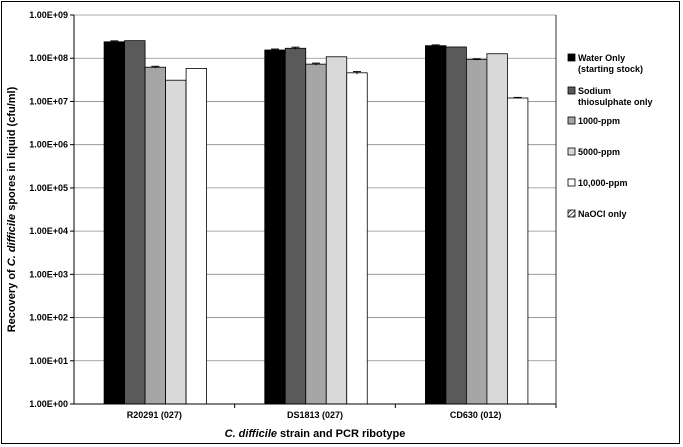 This screenshot has height=447, width=683. What do you see at coordinates (48, 361) in the screenshot?
I see `y-tick-label: 1.00E+01` at bounding box center [48, 361].